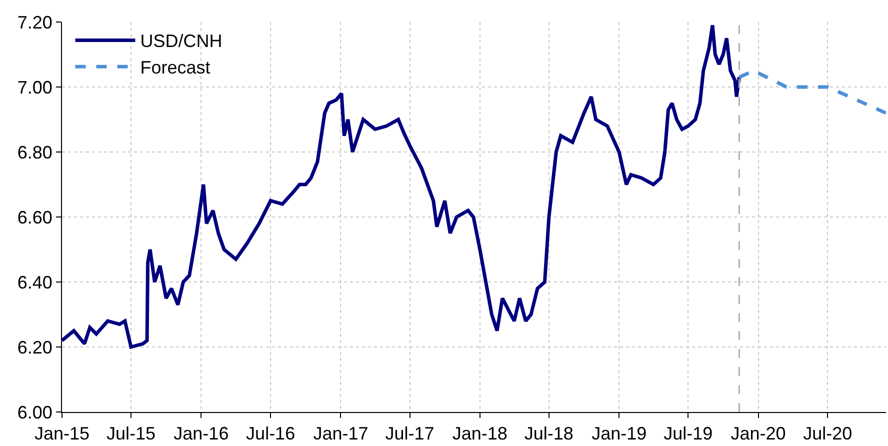 The height and width of the screenshot is (446, 888). What do you see at coordinates (409, 434) in the screenshot?
I see `x-tick-label: Jul-17` at bounding box center [409, 434].